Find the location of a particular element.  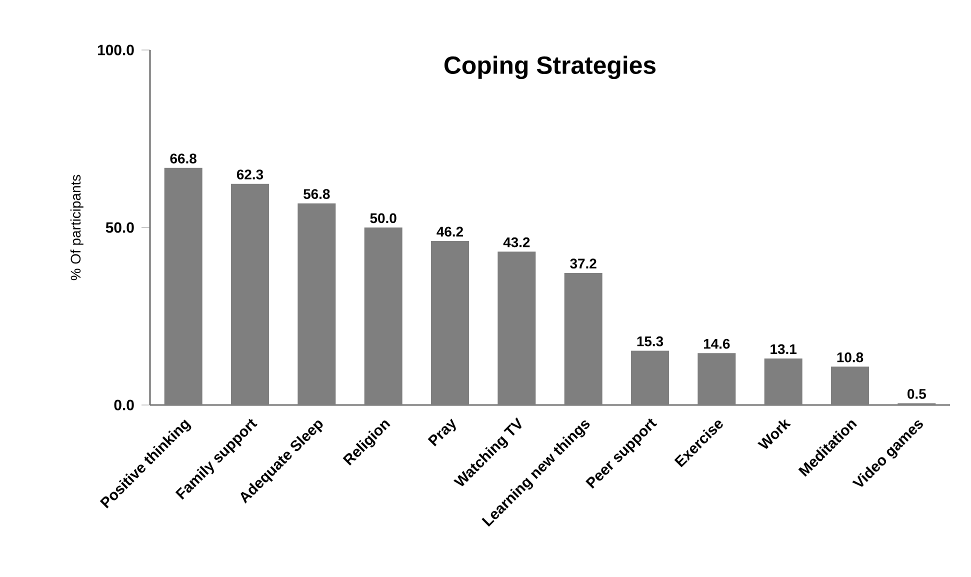

data-label: 37.2 is located at coordinates (583, 263).